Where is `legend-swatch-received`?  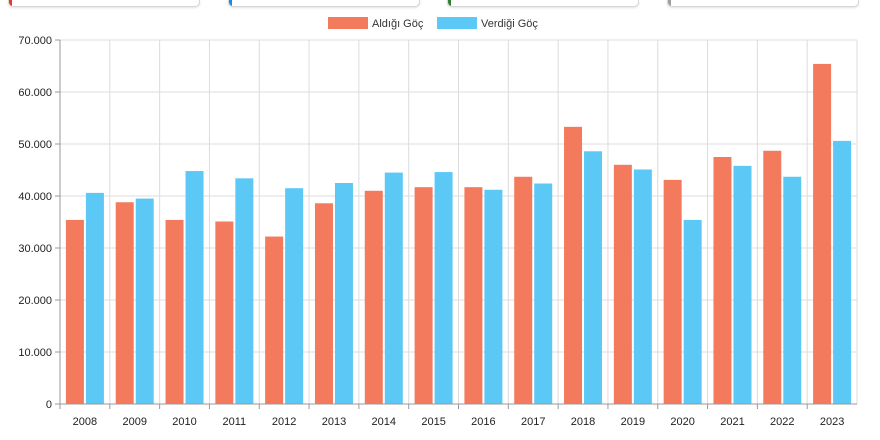 legend-swatch-received is located at coordinates (348, 23).